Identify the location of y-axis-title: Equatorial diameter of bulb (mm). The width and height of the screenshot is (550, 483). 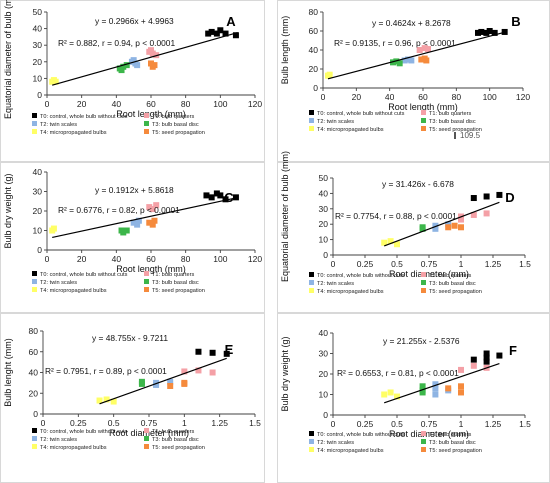
(8, 59).